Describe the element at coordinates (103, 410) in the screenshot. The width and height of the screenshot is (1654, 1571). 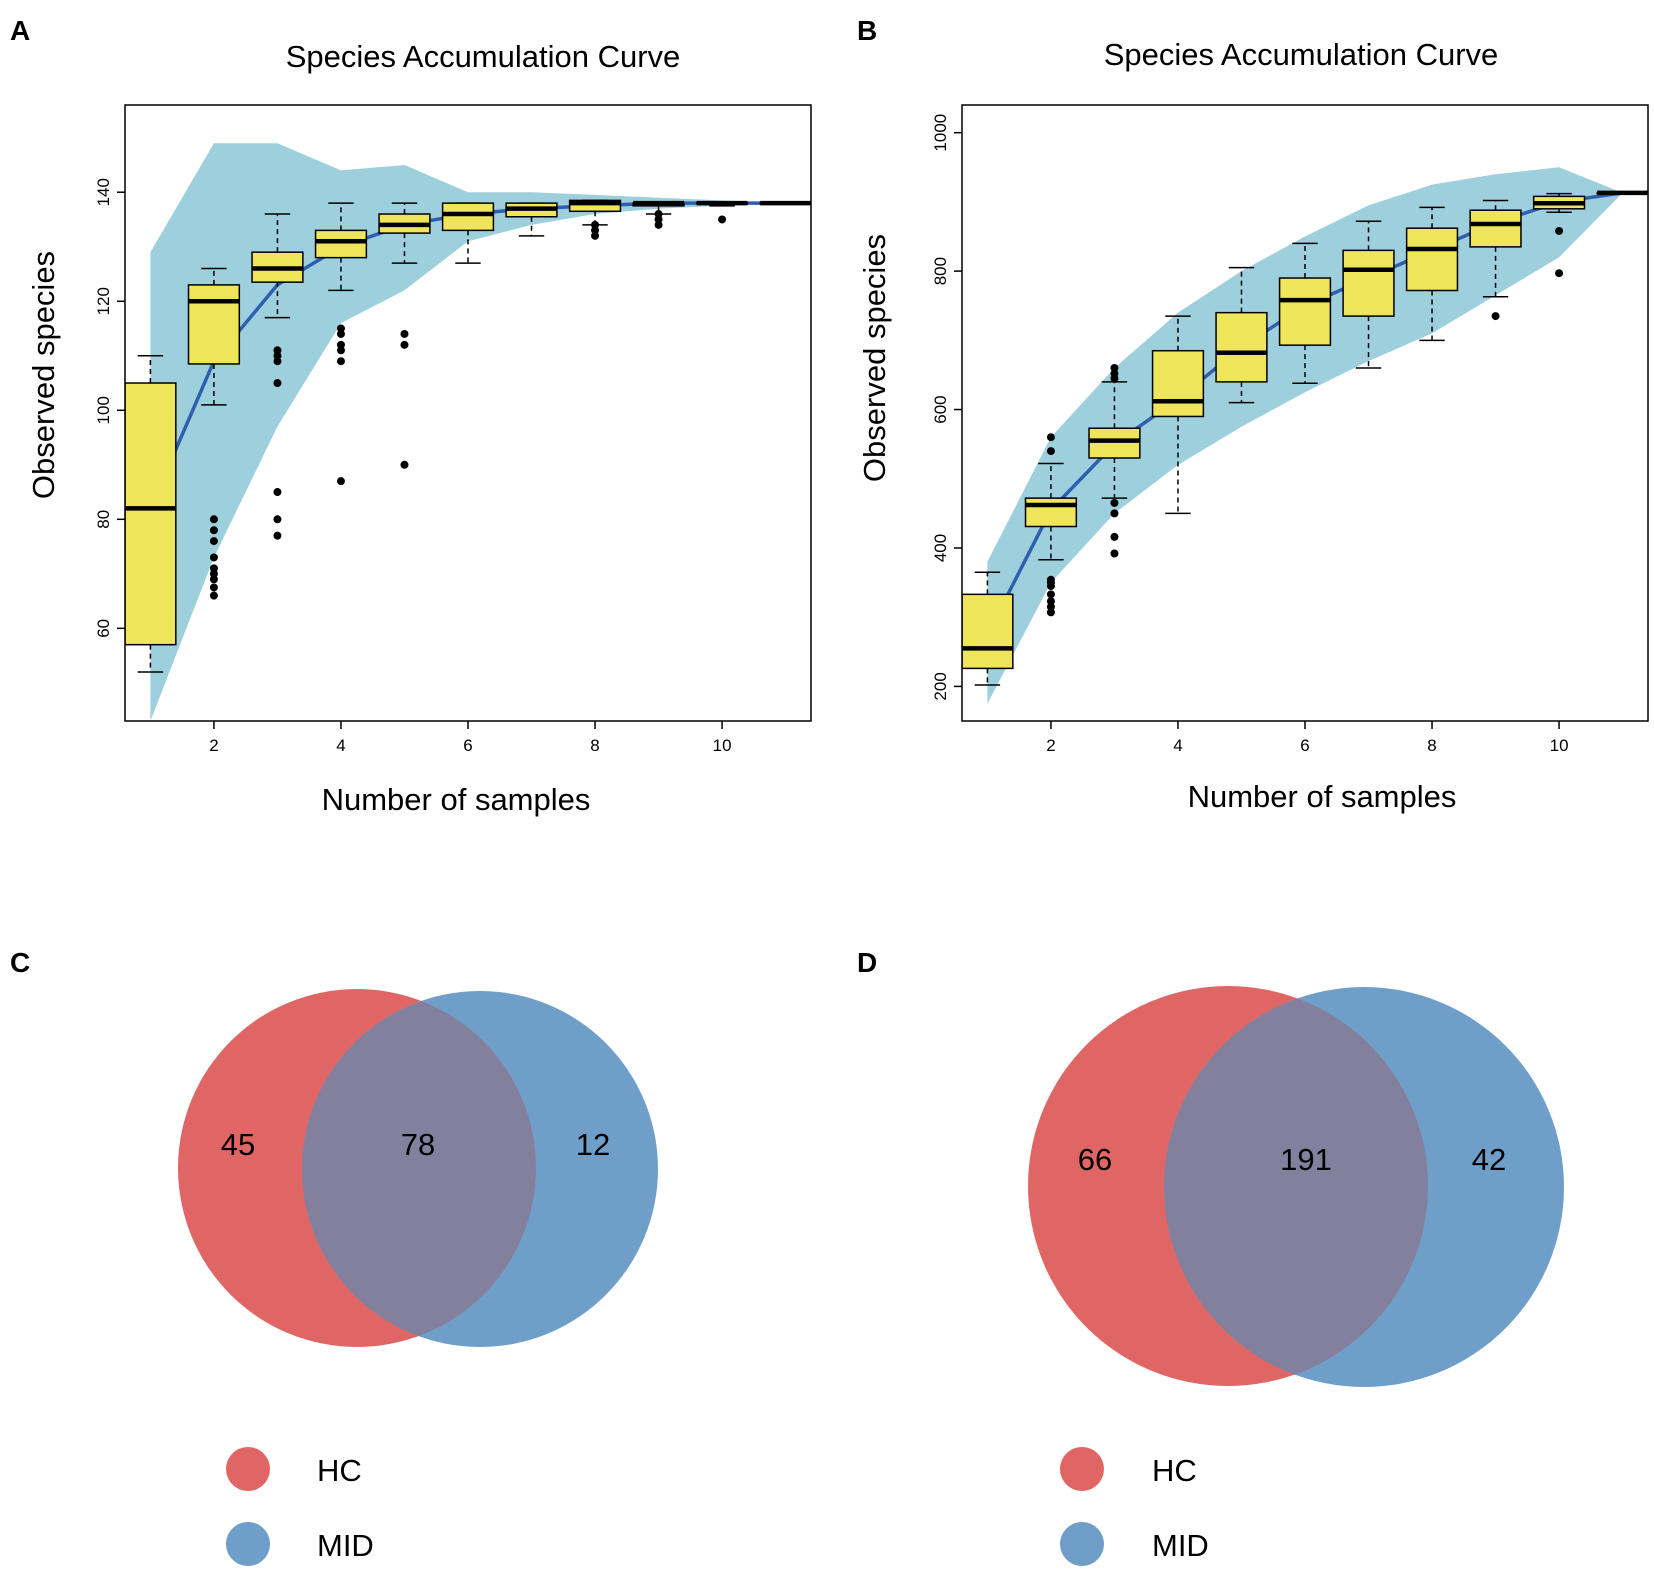
I see `y-tick-label-a-100: 100` at that location.